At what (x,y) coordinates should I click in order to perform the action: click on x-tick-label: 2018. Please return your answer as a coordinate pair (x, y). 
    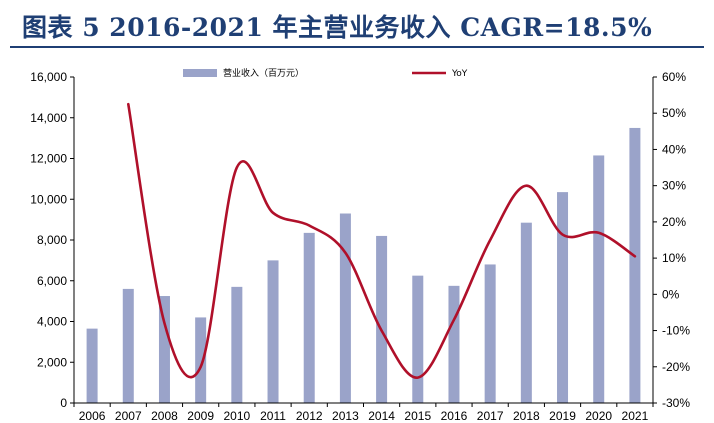
    Looking at the image, I should click on (526, 416).